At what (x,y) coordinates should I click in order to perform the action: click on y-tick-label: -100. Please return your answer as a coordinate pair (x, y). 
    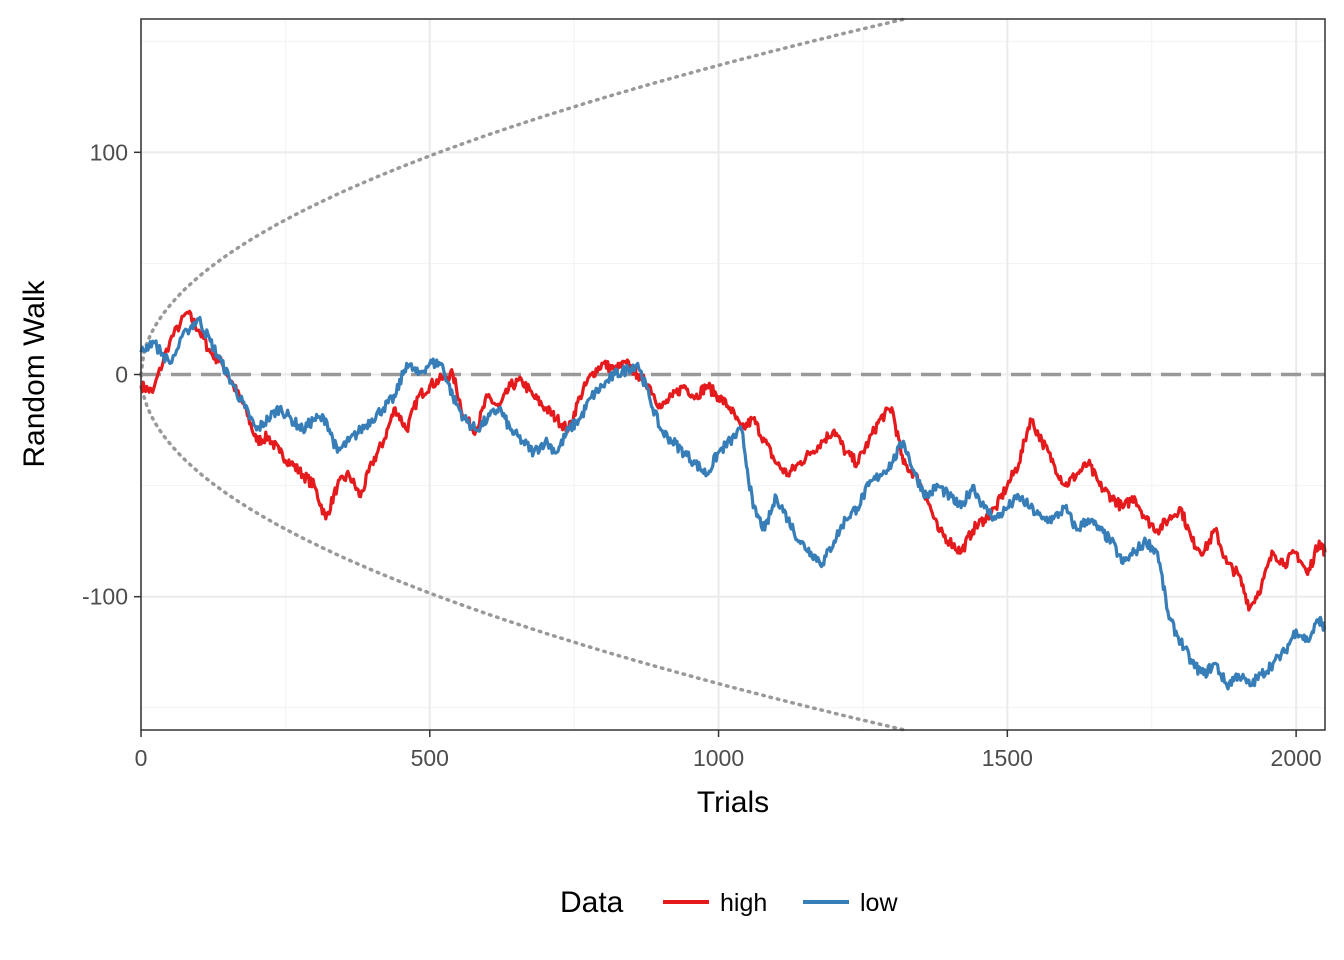
    Looking at the image, I should click on (105, 597).